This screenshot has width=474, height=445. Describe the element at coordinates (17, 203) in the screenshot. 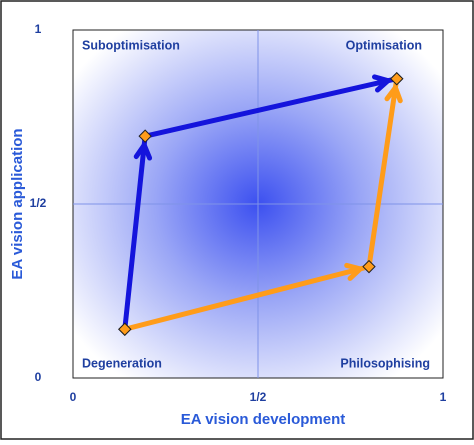

I see `y-axis-label: EA vision application` at that location.